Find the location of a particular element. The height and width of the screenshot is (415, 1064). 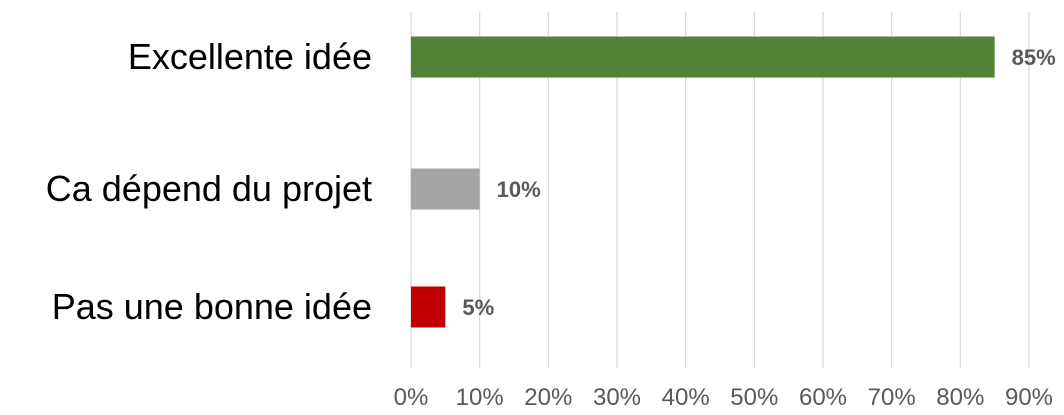

data-label: 85% is located at coordinates (1034, 57).